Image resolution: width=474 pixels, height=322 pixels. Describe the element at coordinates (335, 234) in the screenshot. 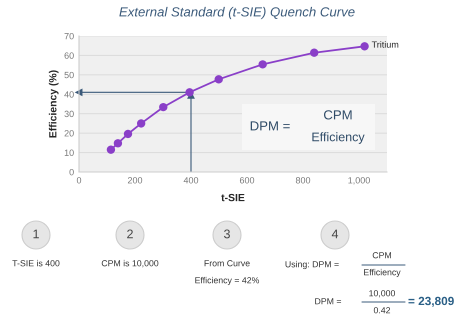

I see `text: 4` at that location.